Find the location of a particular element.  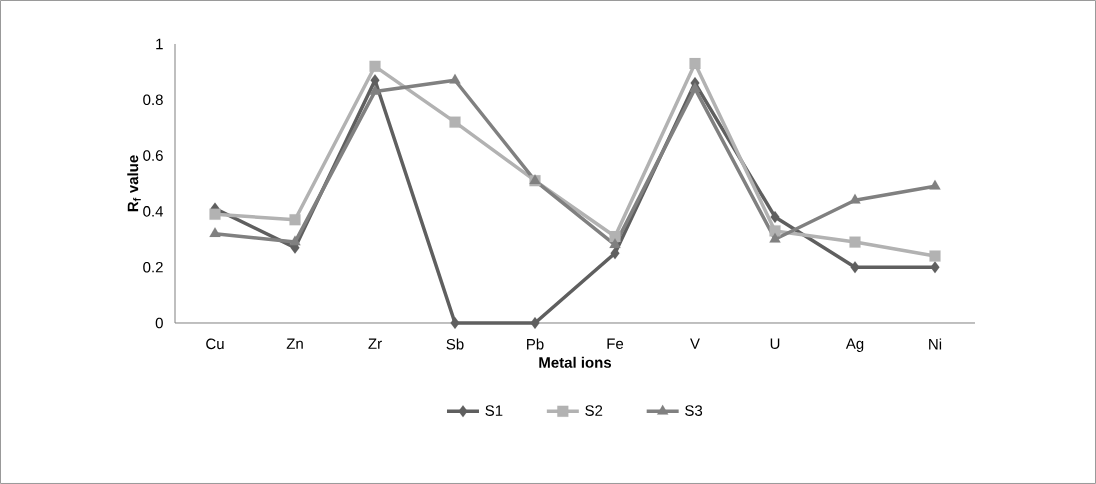

x-tick-label: Ag is located at coordinates (854, 345).